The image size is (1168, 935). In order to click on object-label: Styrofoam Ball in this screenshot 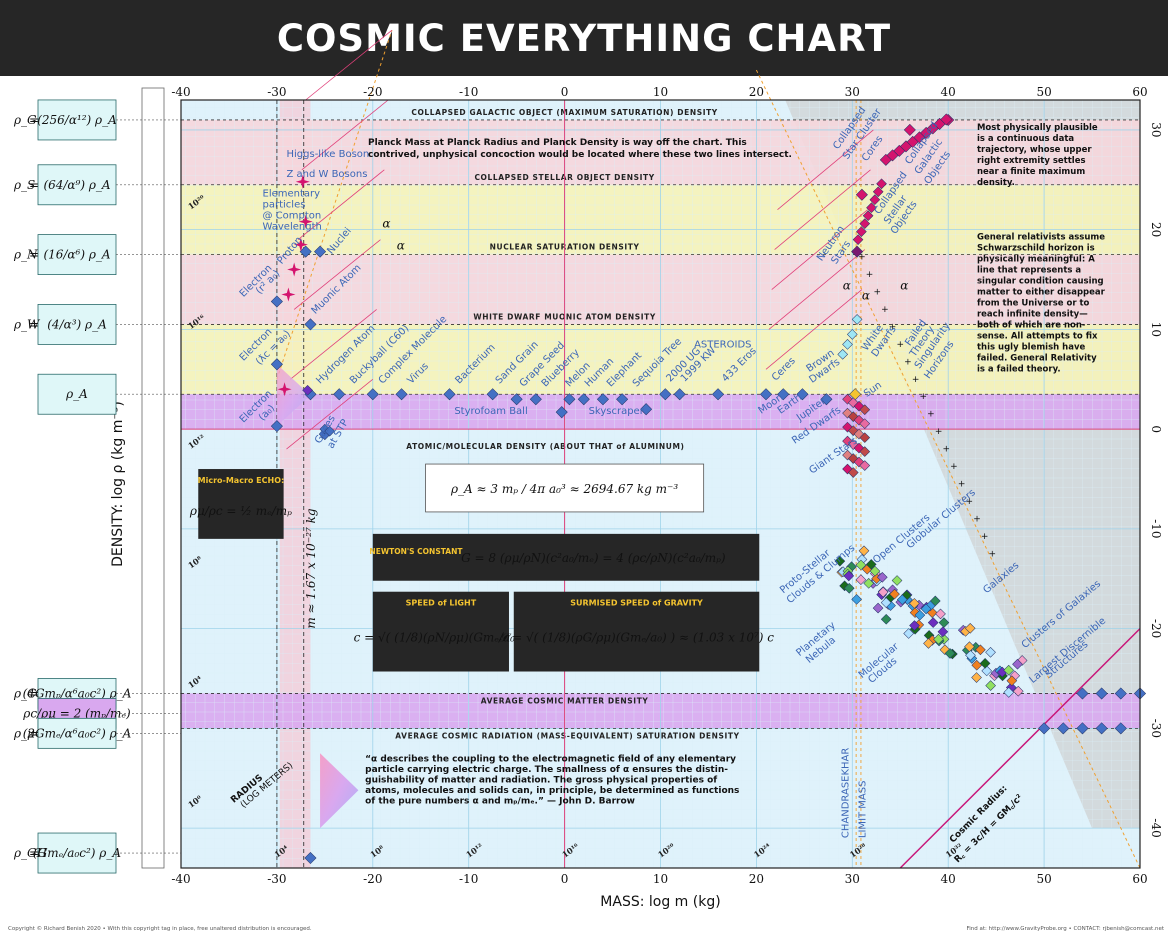, I will do `click(490, 411)`.